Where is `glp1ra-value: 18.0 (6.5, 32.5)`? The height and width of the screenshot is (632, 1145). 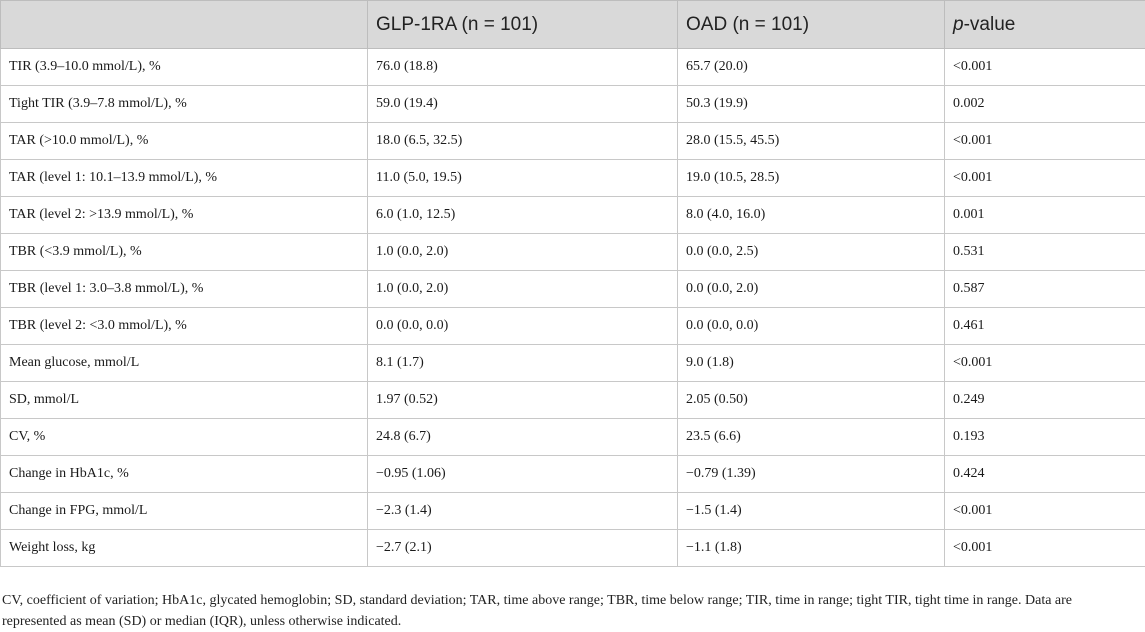 glp1ra-value: 18.0 (6.5, 32.5) is located at coordinates (522, 141).